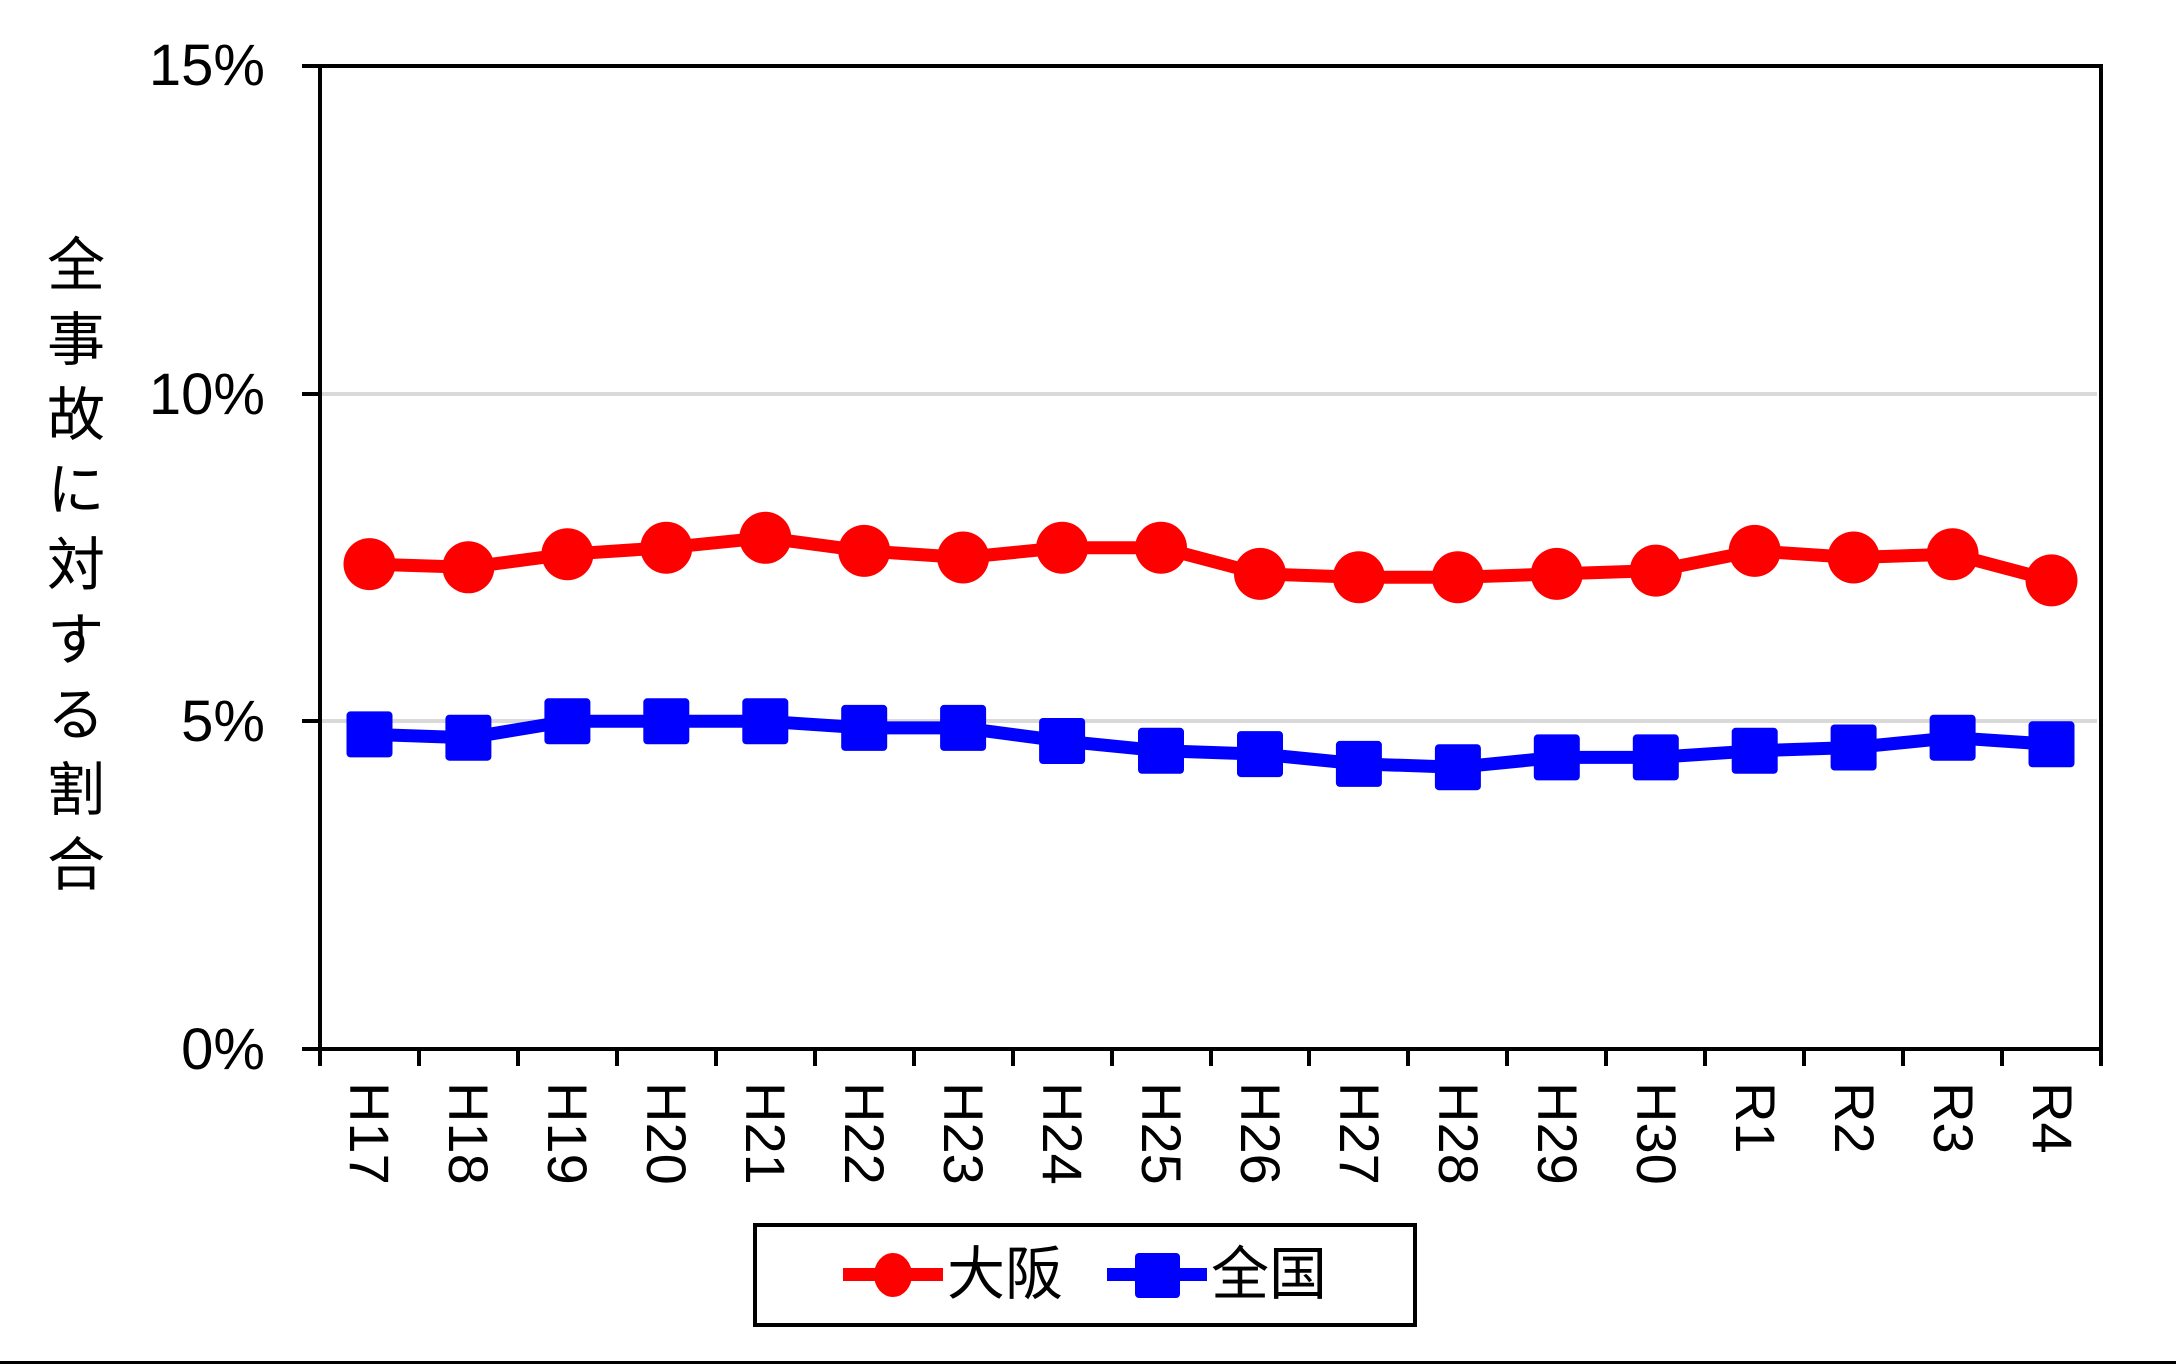  What do you see at coordinates (1088, 1362) in the screenshot?
I see `bottom-rule` at bounding box center [1088, 1362].